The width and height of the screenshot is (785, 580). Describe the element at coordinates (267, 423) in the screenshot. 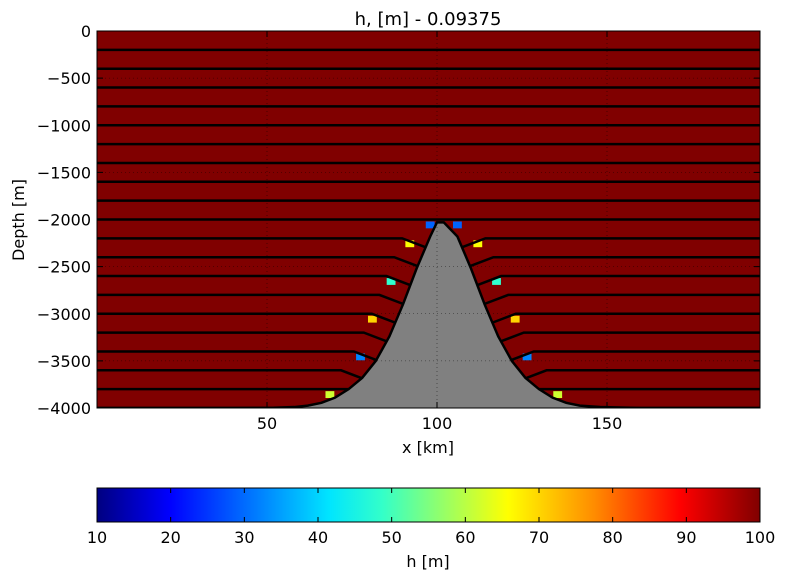

I see `x-tick-label: 50` at that location.